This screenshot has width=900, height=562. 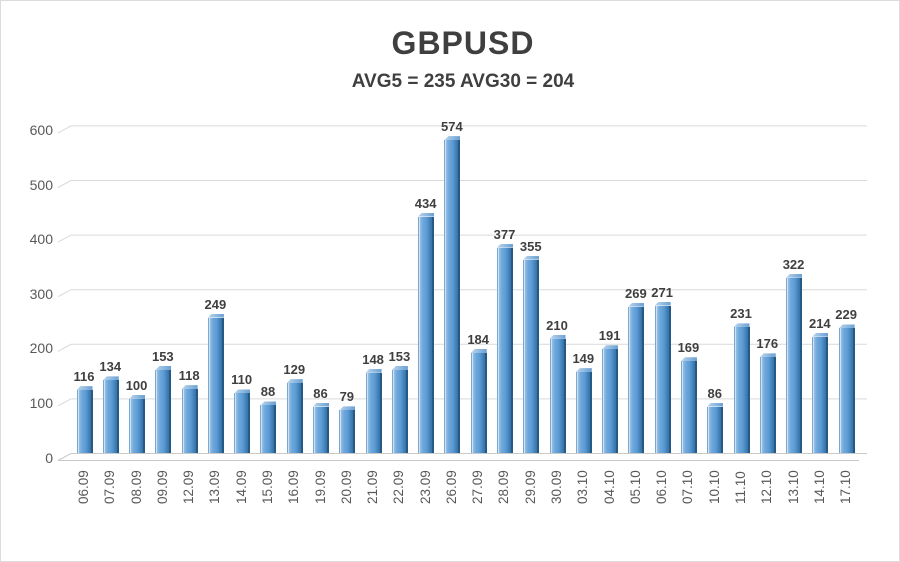 I want to click on x-axis-label: 21.09, so click(x=373, y=487).